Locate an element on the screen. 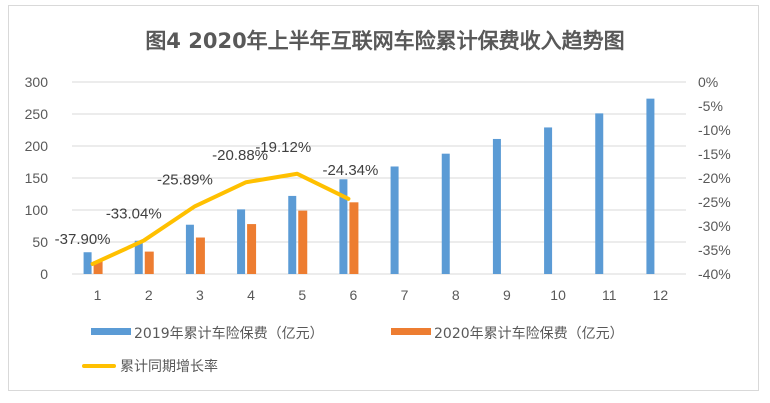 This screenshot has width=770, height=403. right-tick-label: -30% is located at coordinates (714, 226).